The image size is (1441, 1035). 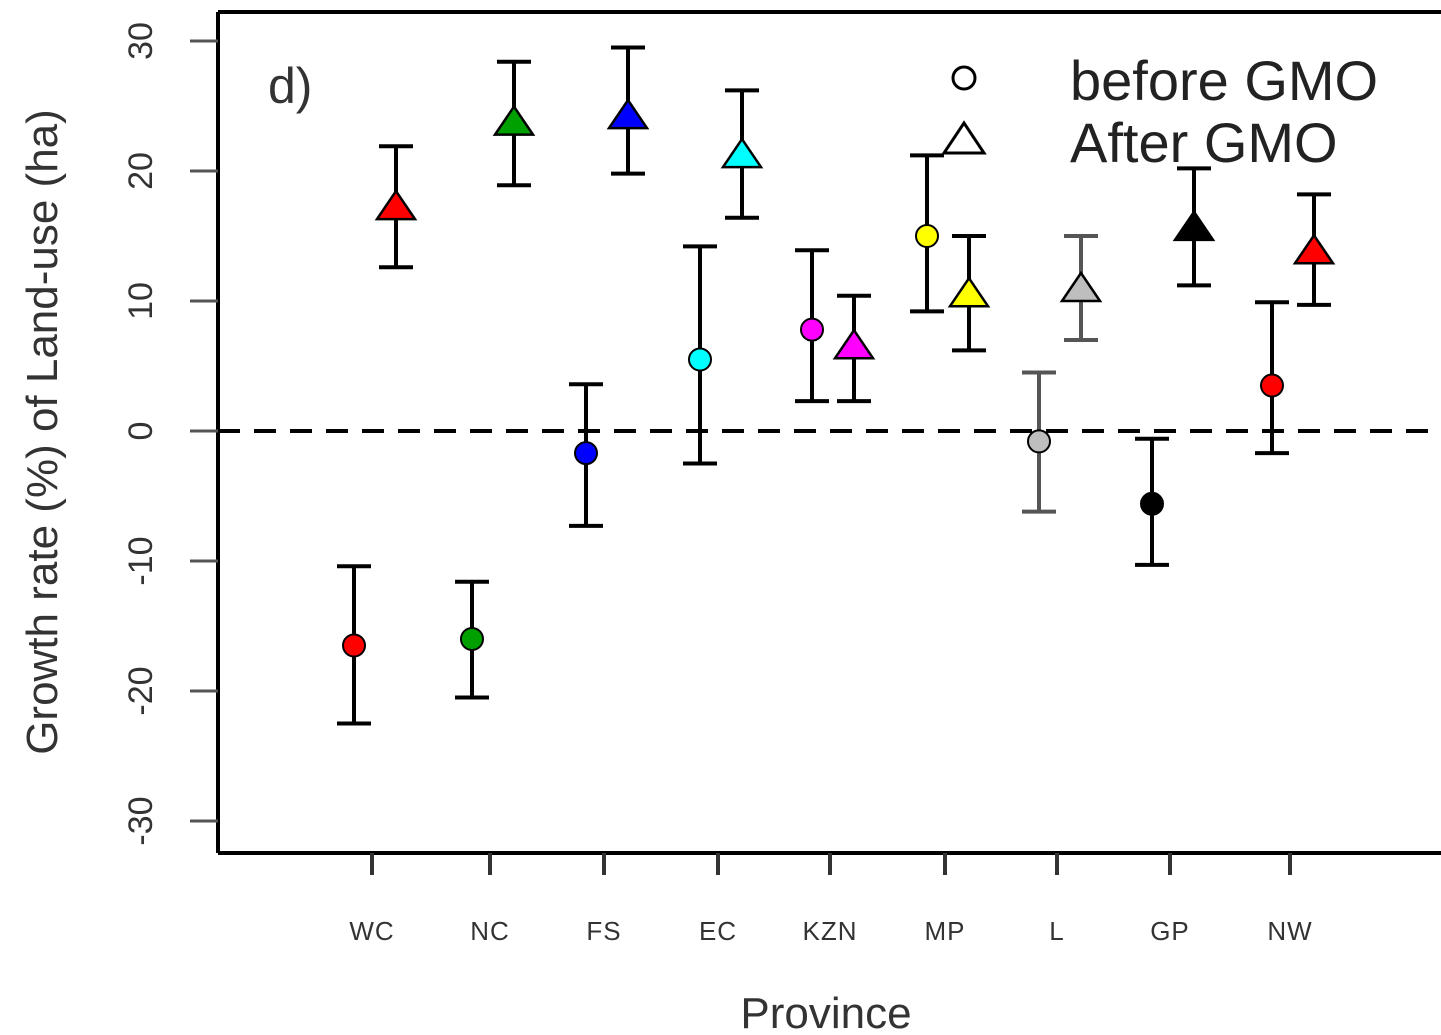 I want to click on legend-circle-icon, so click(x=964, y=78).